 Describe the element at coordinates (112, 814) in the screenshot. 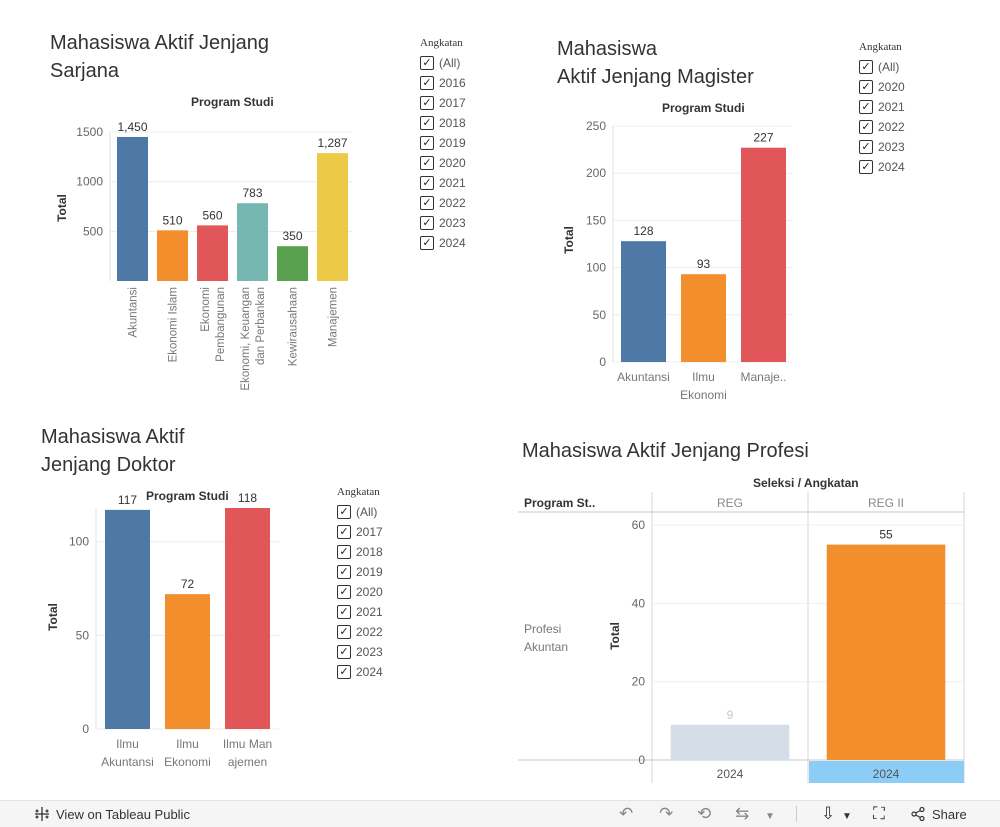

I see `view-on-tableau-public-link: View on Tableau Public` at that location.